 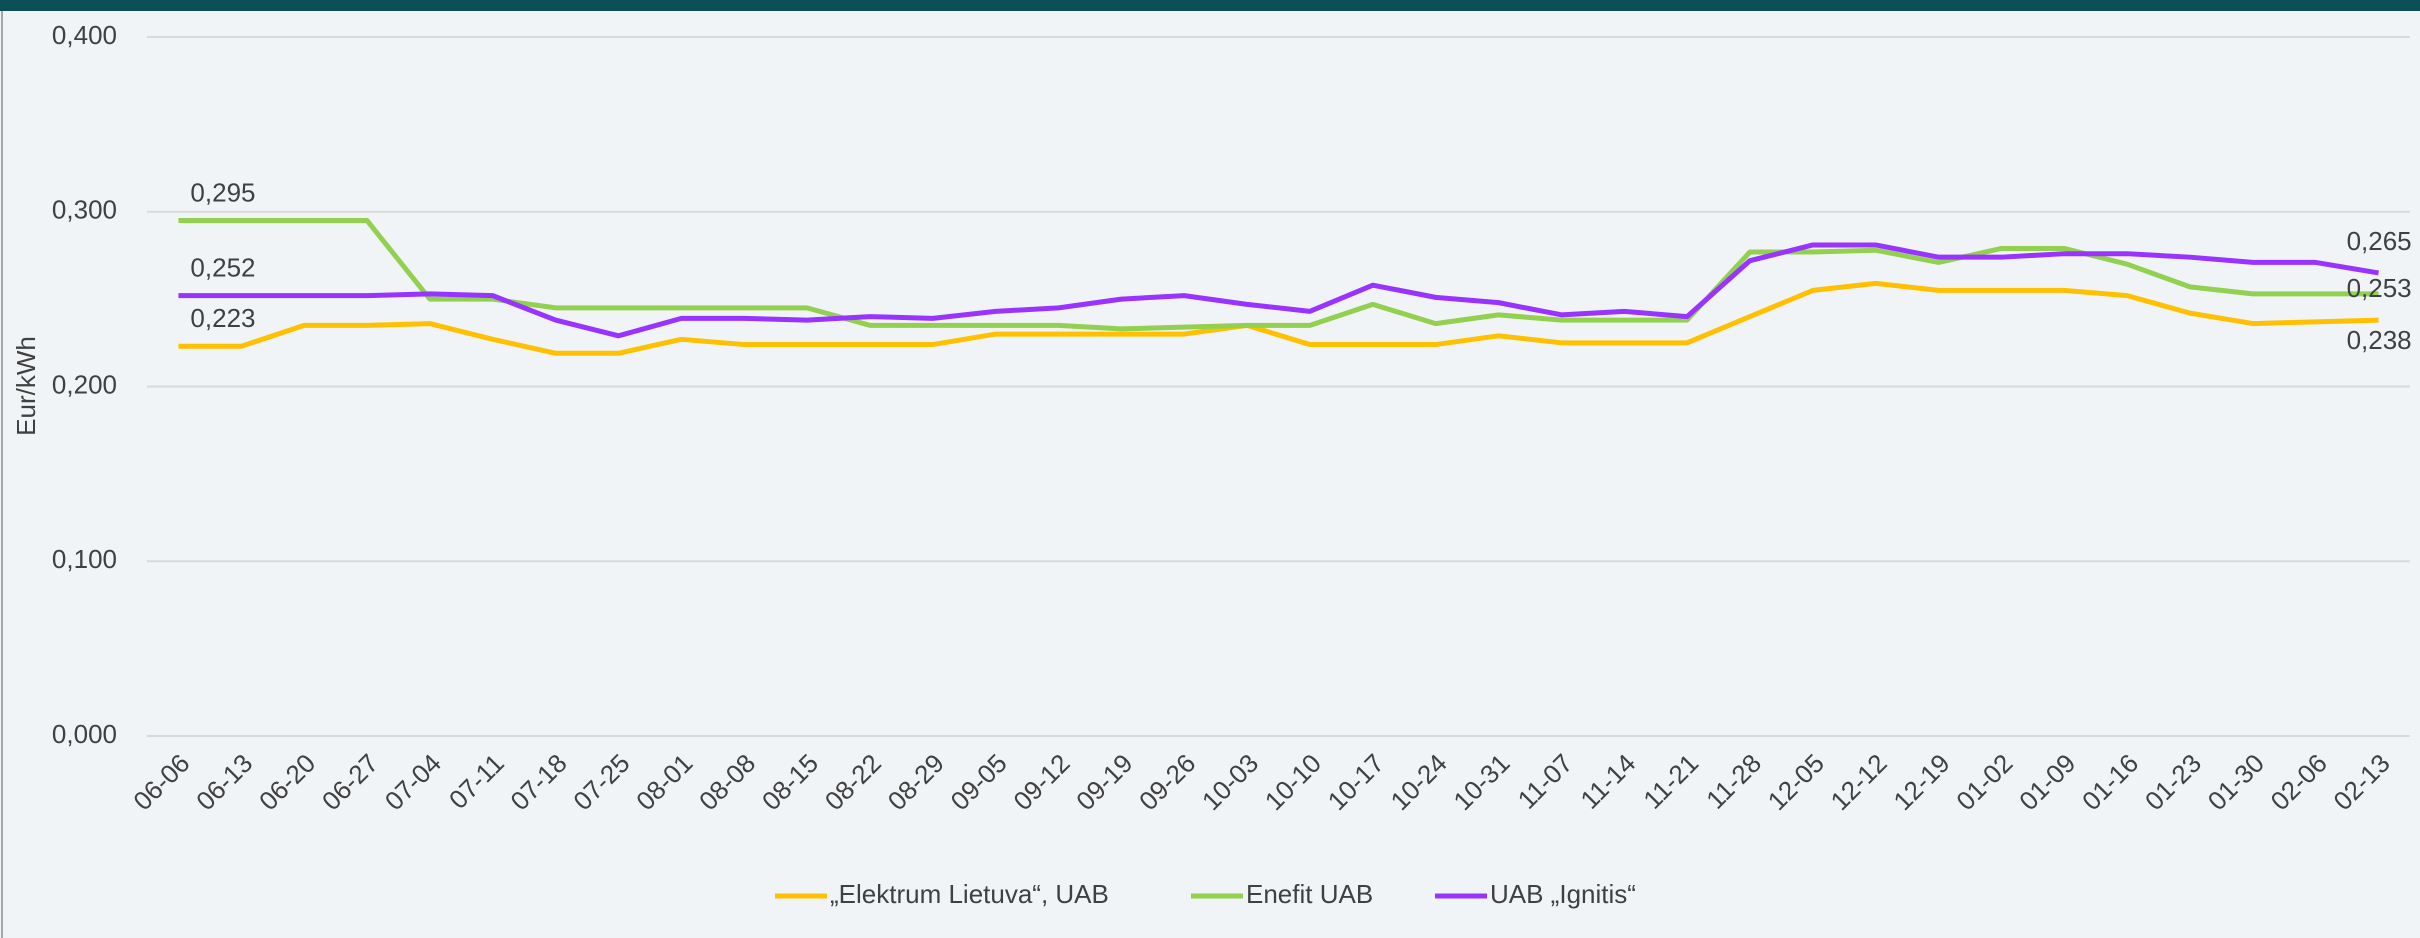 I want to click on y-tick-label: 0,100, so click(x=84, y=559).